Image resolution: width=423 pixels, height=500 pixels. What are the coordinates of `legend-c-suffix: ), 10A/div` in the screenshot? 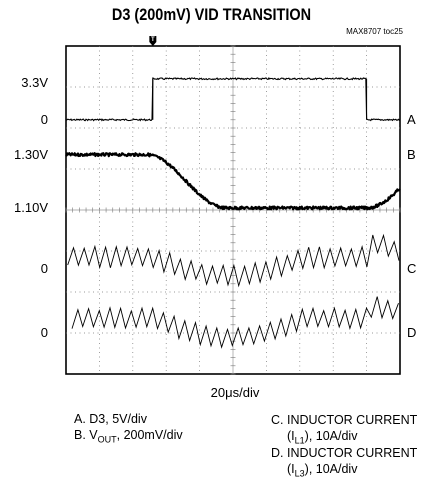 It's located at (331, 436).